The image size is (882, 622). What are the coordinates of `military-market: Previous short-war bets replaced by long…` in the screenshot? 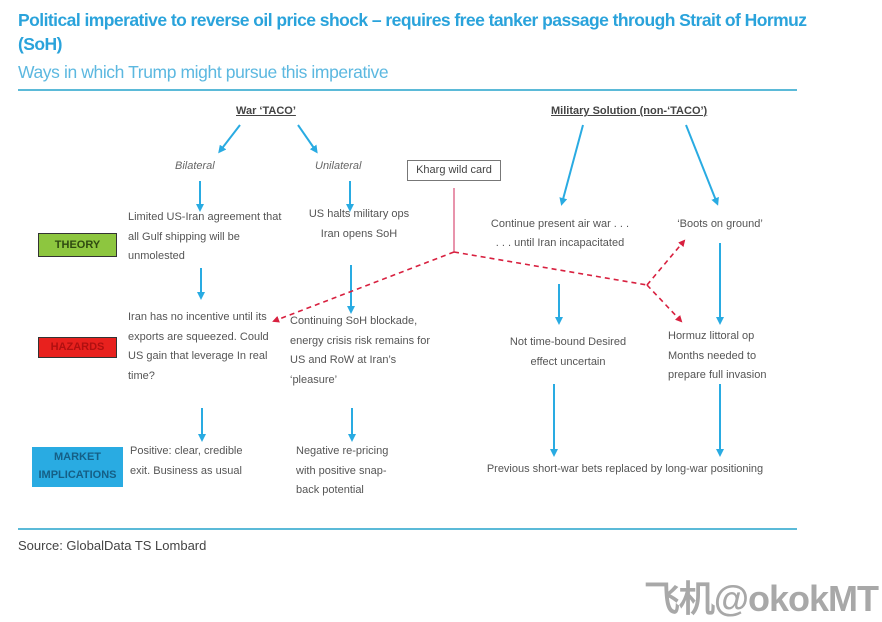 It's located at (625, 469).